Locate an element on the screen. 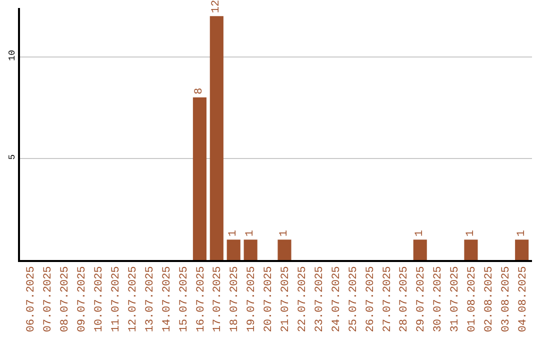 The height and width of the screenshot is (340, 540). x-tick-label: 29.07.2025 is located at coordinates (422, 299).